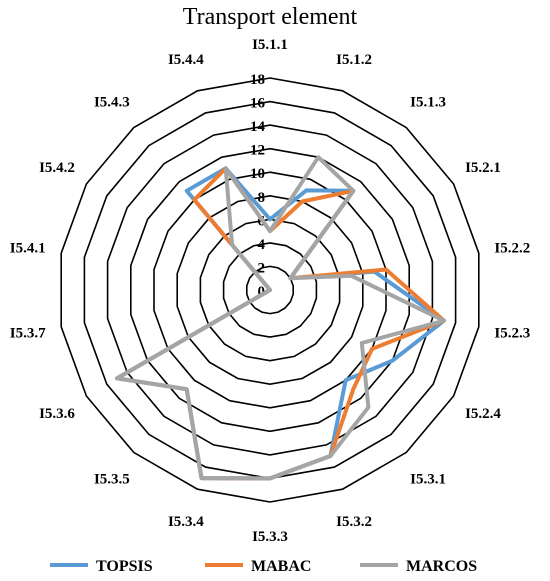 This screenshot has height=581, width=550. What do you see at coordinates (57, 414) in the screenshot?
I see `category-label: I5.3.6` at bounding box center [57, 414].